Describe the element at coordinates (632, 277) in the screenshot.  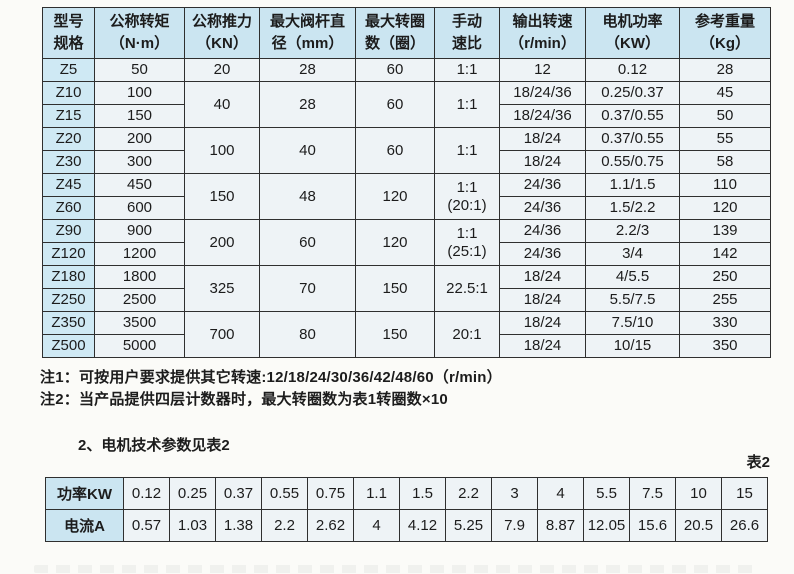
I see `data-cell: 4/5.5` at that location.